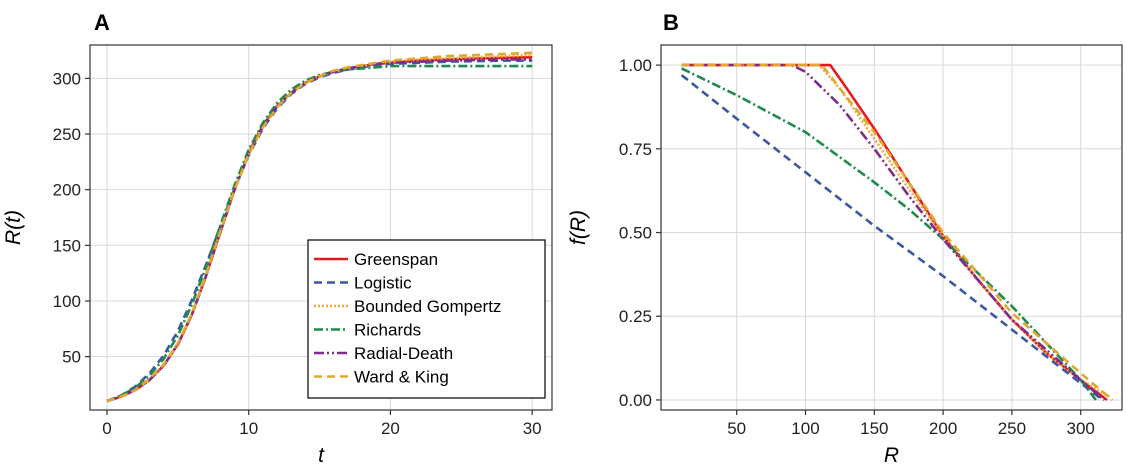 The height and width of the screenshot is (470, 1126). Describe the element at coordinates (635, 233) in the screenshot. I see `y-tick-label: 0.50` at that location.